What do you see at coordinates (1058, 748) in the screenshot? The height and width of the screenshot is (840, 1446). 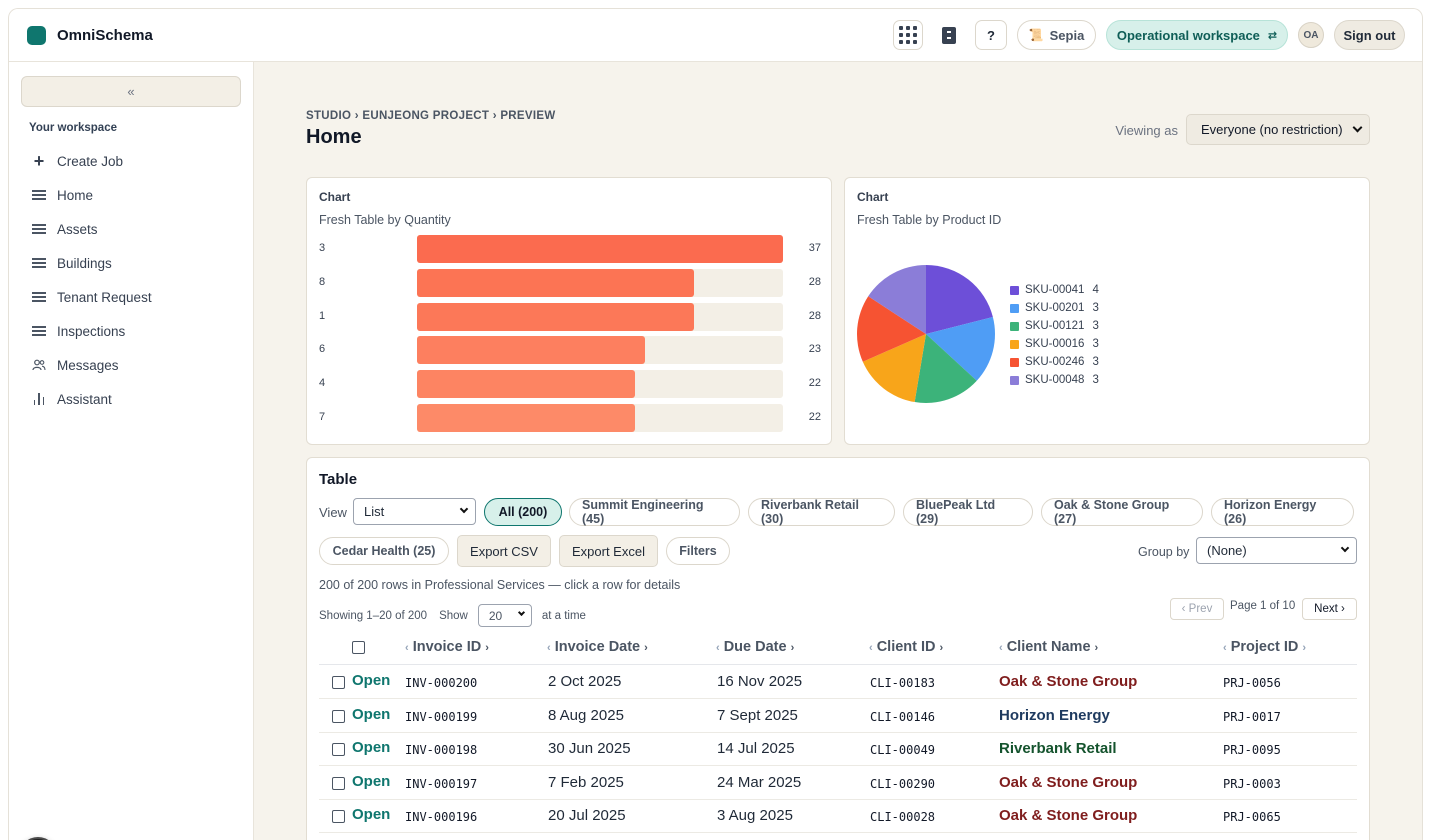 I see `client-name-cell: Riverbank Retail` at bounding box center [1058, 748].